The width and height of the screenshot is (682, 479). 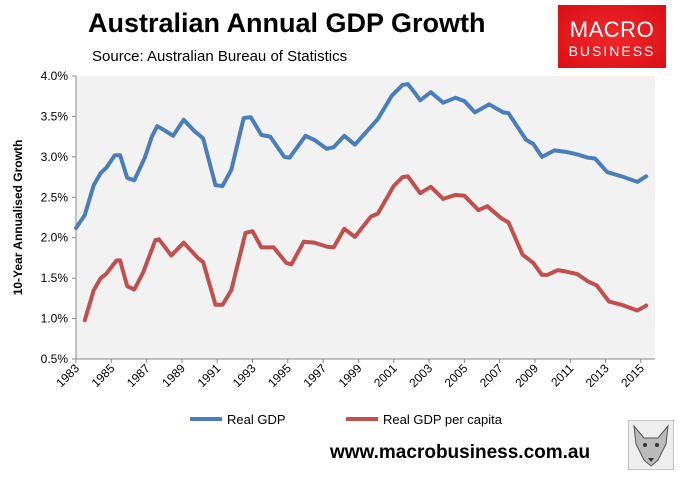 I want to click on x-tick-label: 1989, so click(x=173, y=375).